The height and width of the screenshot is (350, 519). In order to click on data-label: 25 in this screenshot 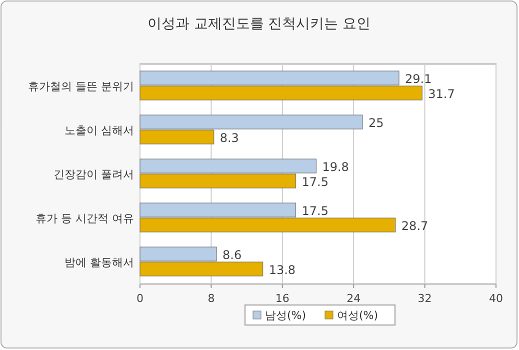, I will do `click(376, 123)`.